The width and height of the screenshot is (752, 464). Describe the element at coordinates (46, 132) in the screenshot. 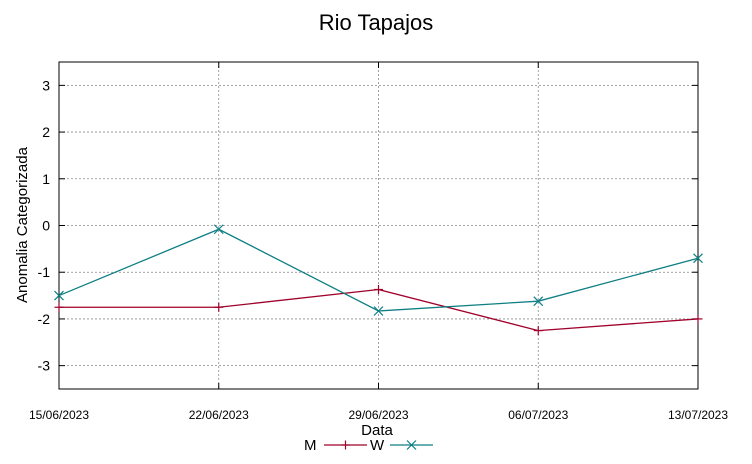

I see `y-tick-label: 2` at that location.